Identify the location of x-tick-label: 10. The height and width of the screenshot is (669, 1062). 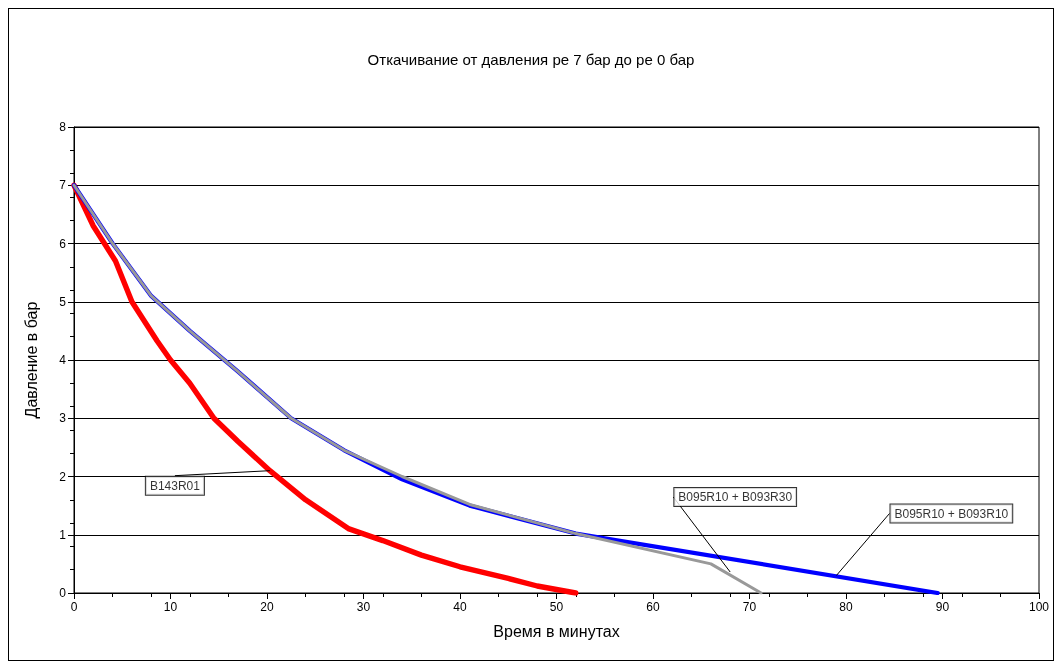
(170, 607).